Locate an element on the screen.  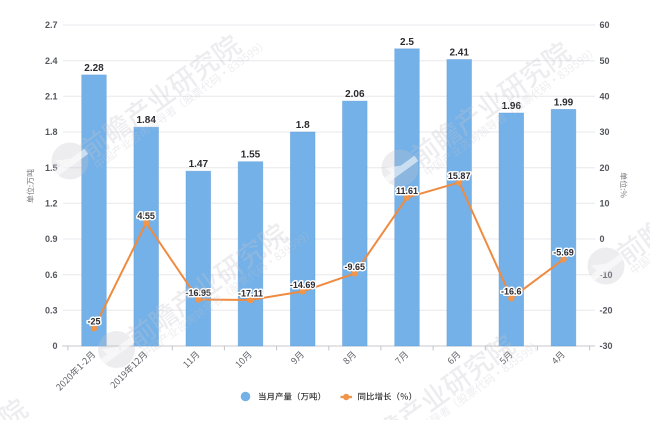
svg-text: -10 is located at coordinates (606, 275).